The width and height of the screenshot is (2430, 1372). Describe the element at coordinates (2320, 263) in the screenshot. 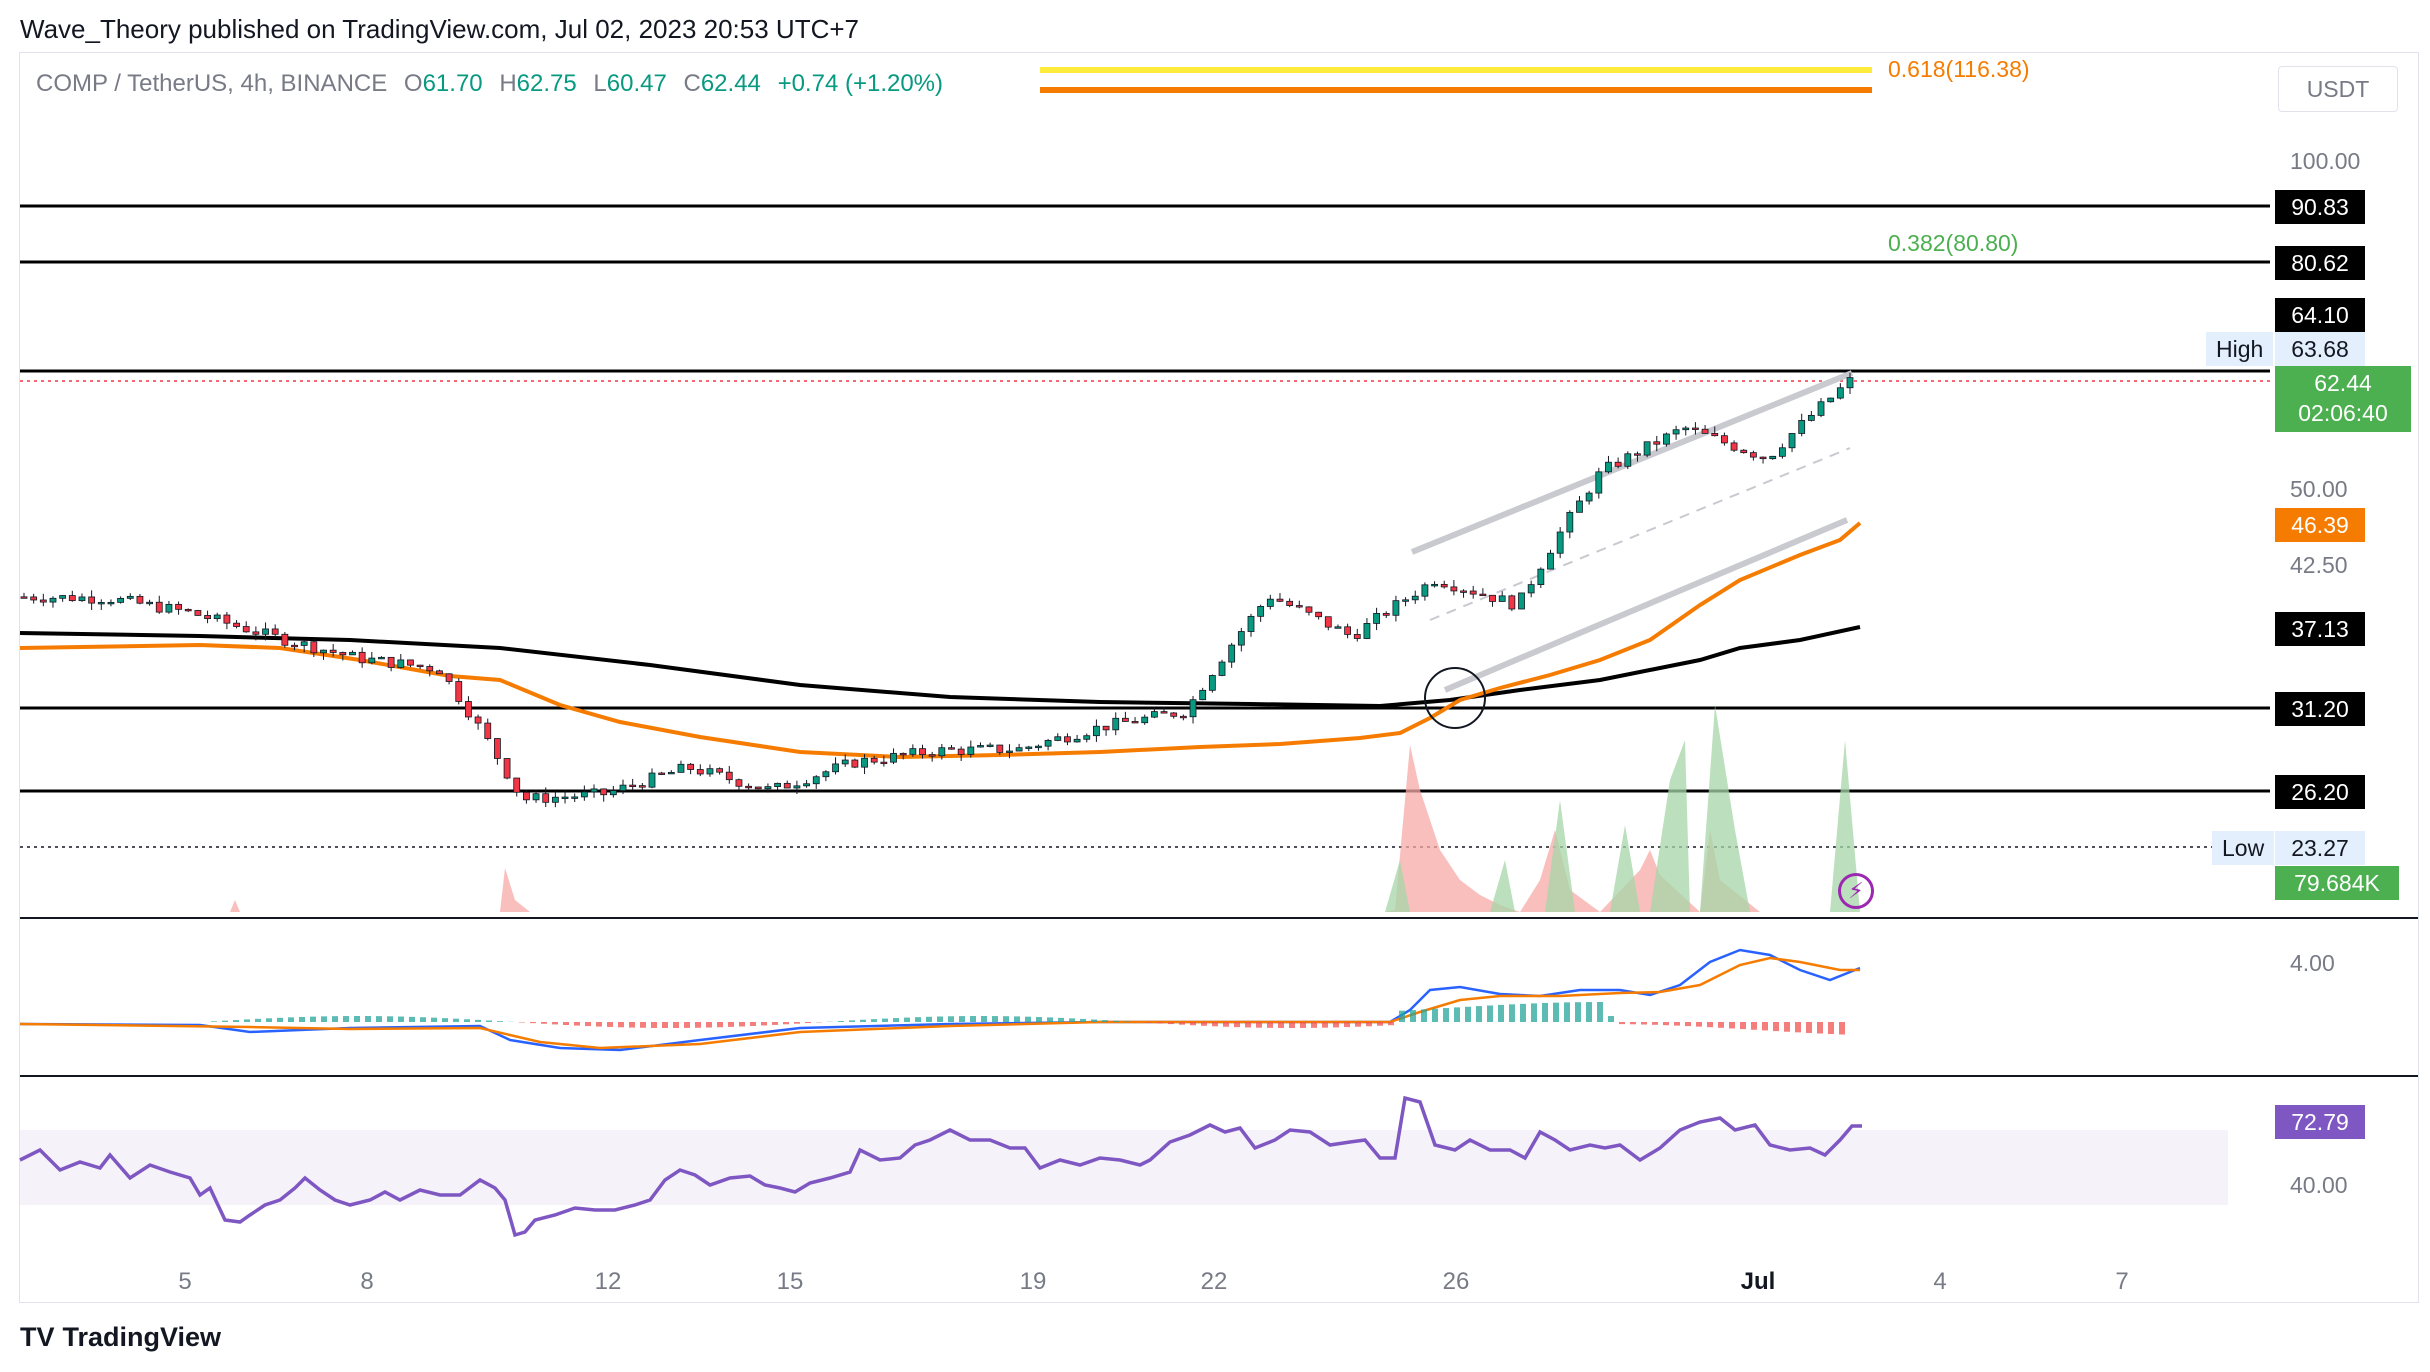

I see `price-tag-80.62: 80.62` at that location.